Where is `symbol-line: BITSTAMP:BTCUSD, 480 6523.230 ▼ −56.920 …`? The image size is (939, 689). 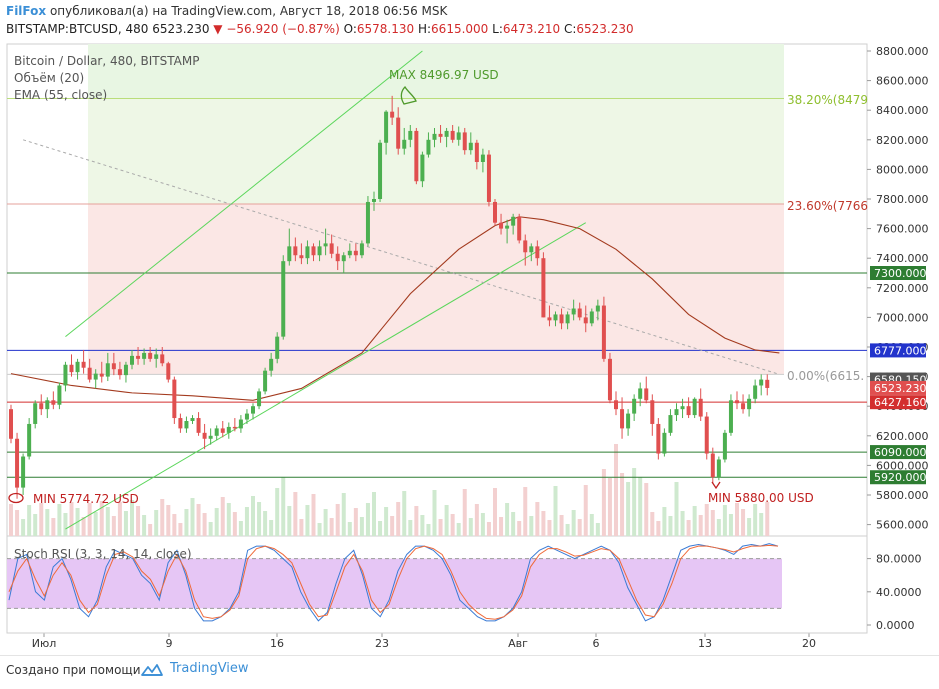
symbol-line: BITSTAMP:BTCUSD, 480 6523.230 ▼ −56.920 … is located at coordinates (320, 29).